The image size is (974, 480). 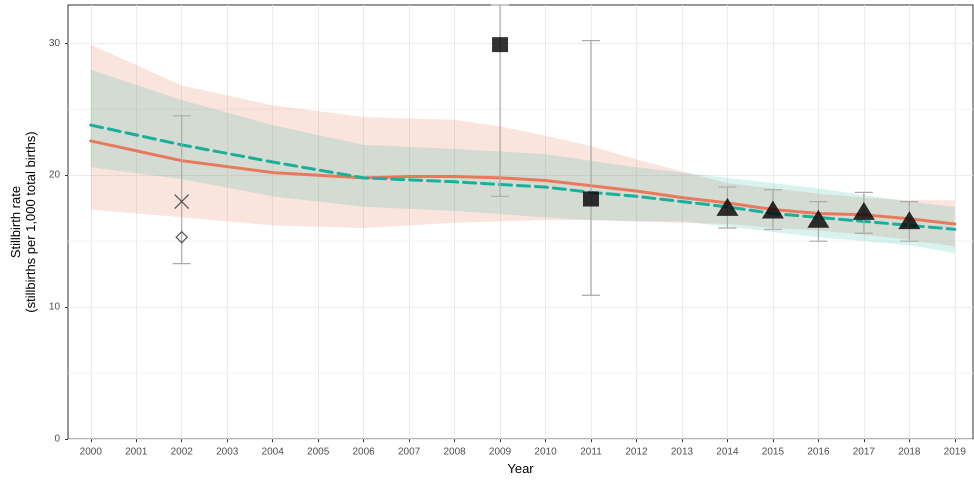 What do you see at coordinates (636, 452) in the screenshot?
I see `x-tick-label: 2012` at bounding box center [636, 452].